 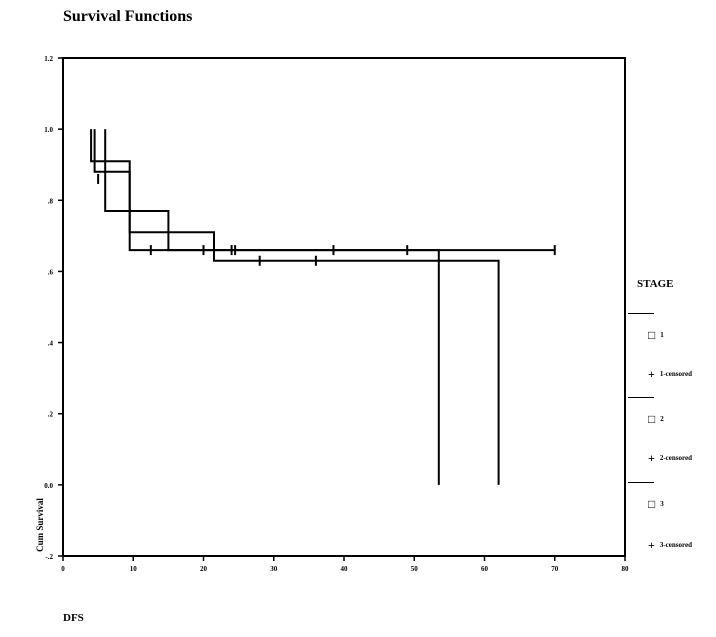 I want to click on legend-item-label: 3-censored, so click(x=675, y=545).